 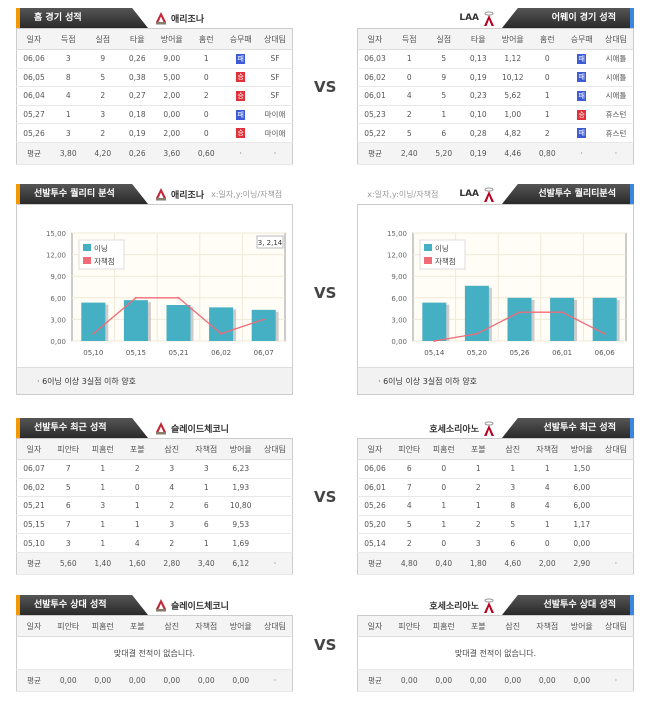 What do you see at coordinates (478, 39) in the screenshot?
I see `column-header: 타율` at bounding box center [478, 39].